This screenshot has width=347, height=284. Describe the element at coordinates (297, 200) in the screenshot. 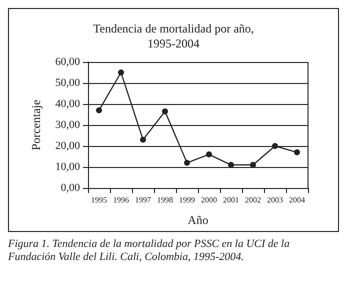

I see `x-tick-label: 2004` at that location.